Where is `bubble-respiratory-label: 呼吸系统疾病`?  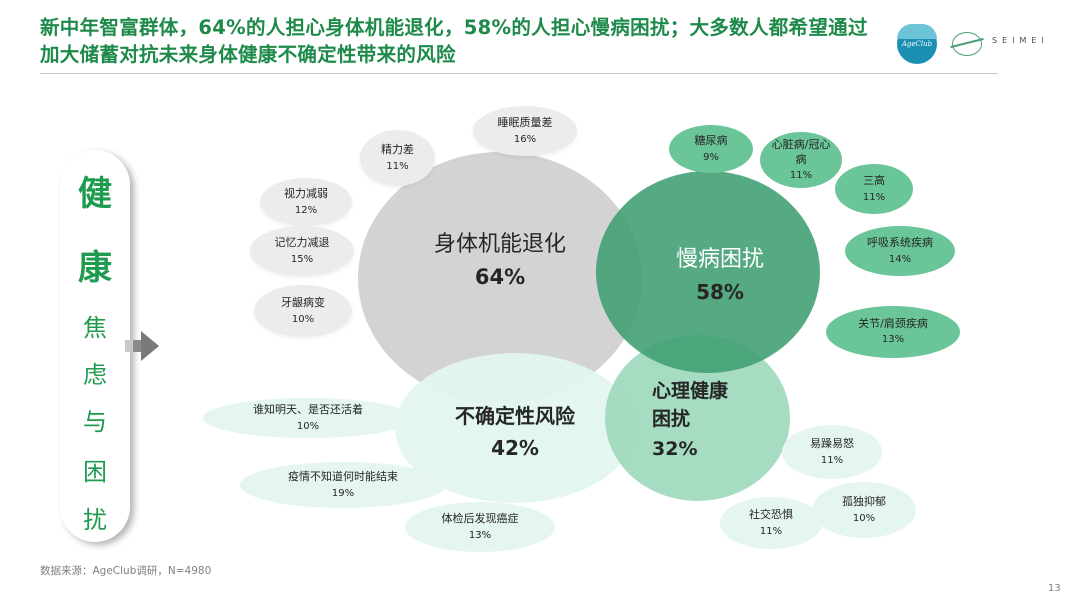 bubble-respiratory-label: 呼吸系统疾病 is located at coordinates (900, 242).